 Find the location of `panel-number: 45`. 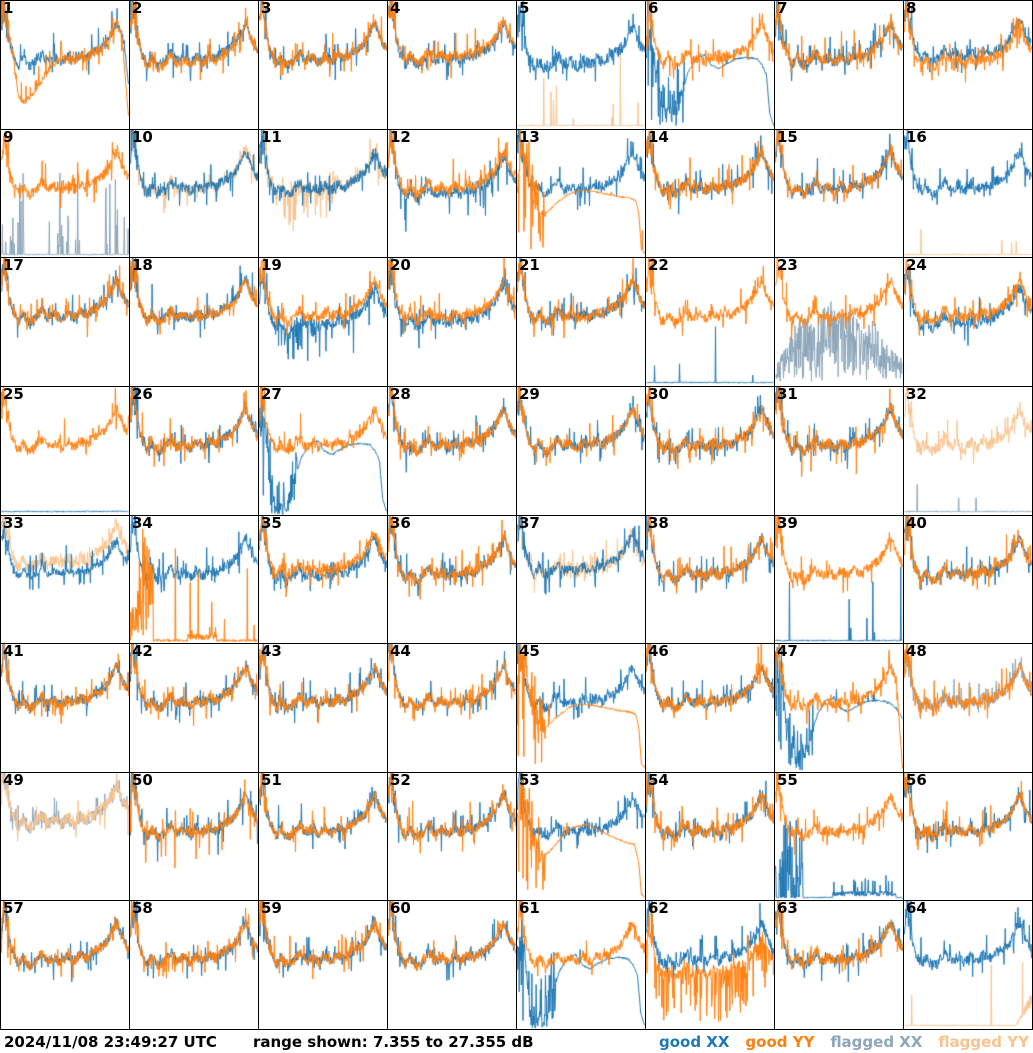

panel-number: 45 is located at coordinates (529, 652).